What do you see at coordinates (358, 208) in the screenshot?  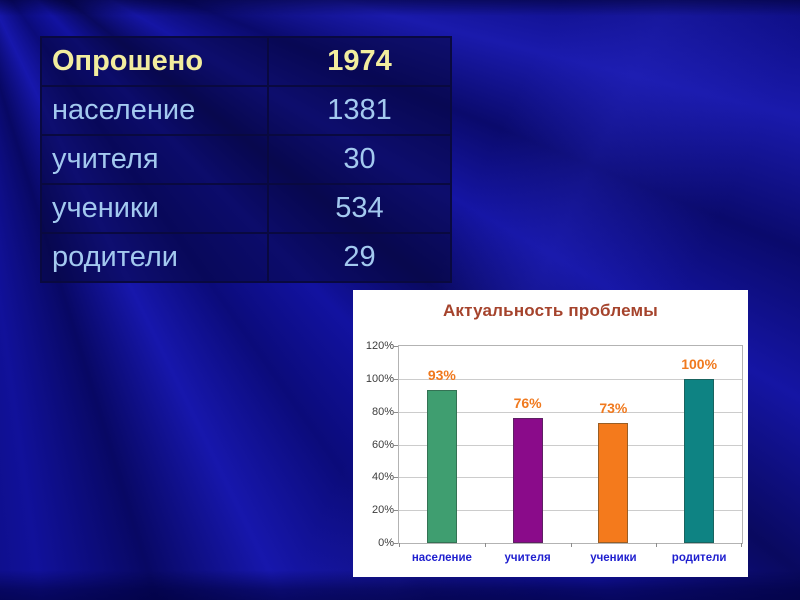 I see `table-row-value: 534` at bounding box center [358, 208].